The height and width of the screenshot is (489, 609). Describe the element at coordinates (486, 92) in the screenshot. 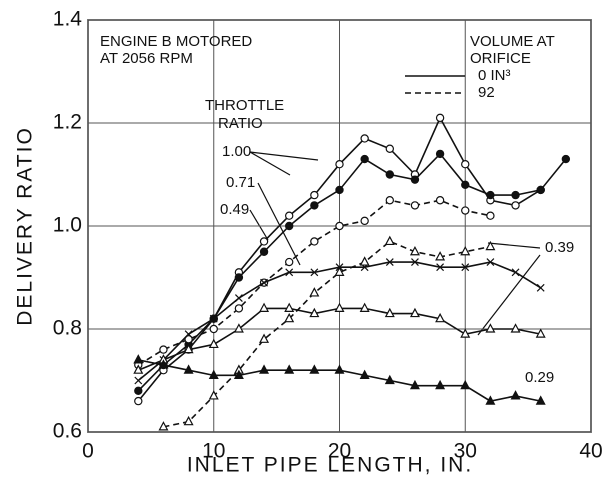

I see `legend-label: 92` at that location.